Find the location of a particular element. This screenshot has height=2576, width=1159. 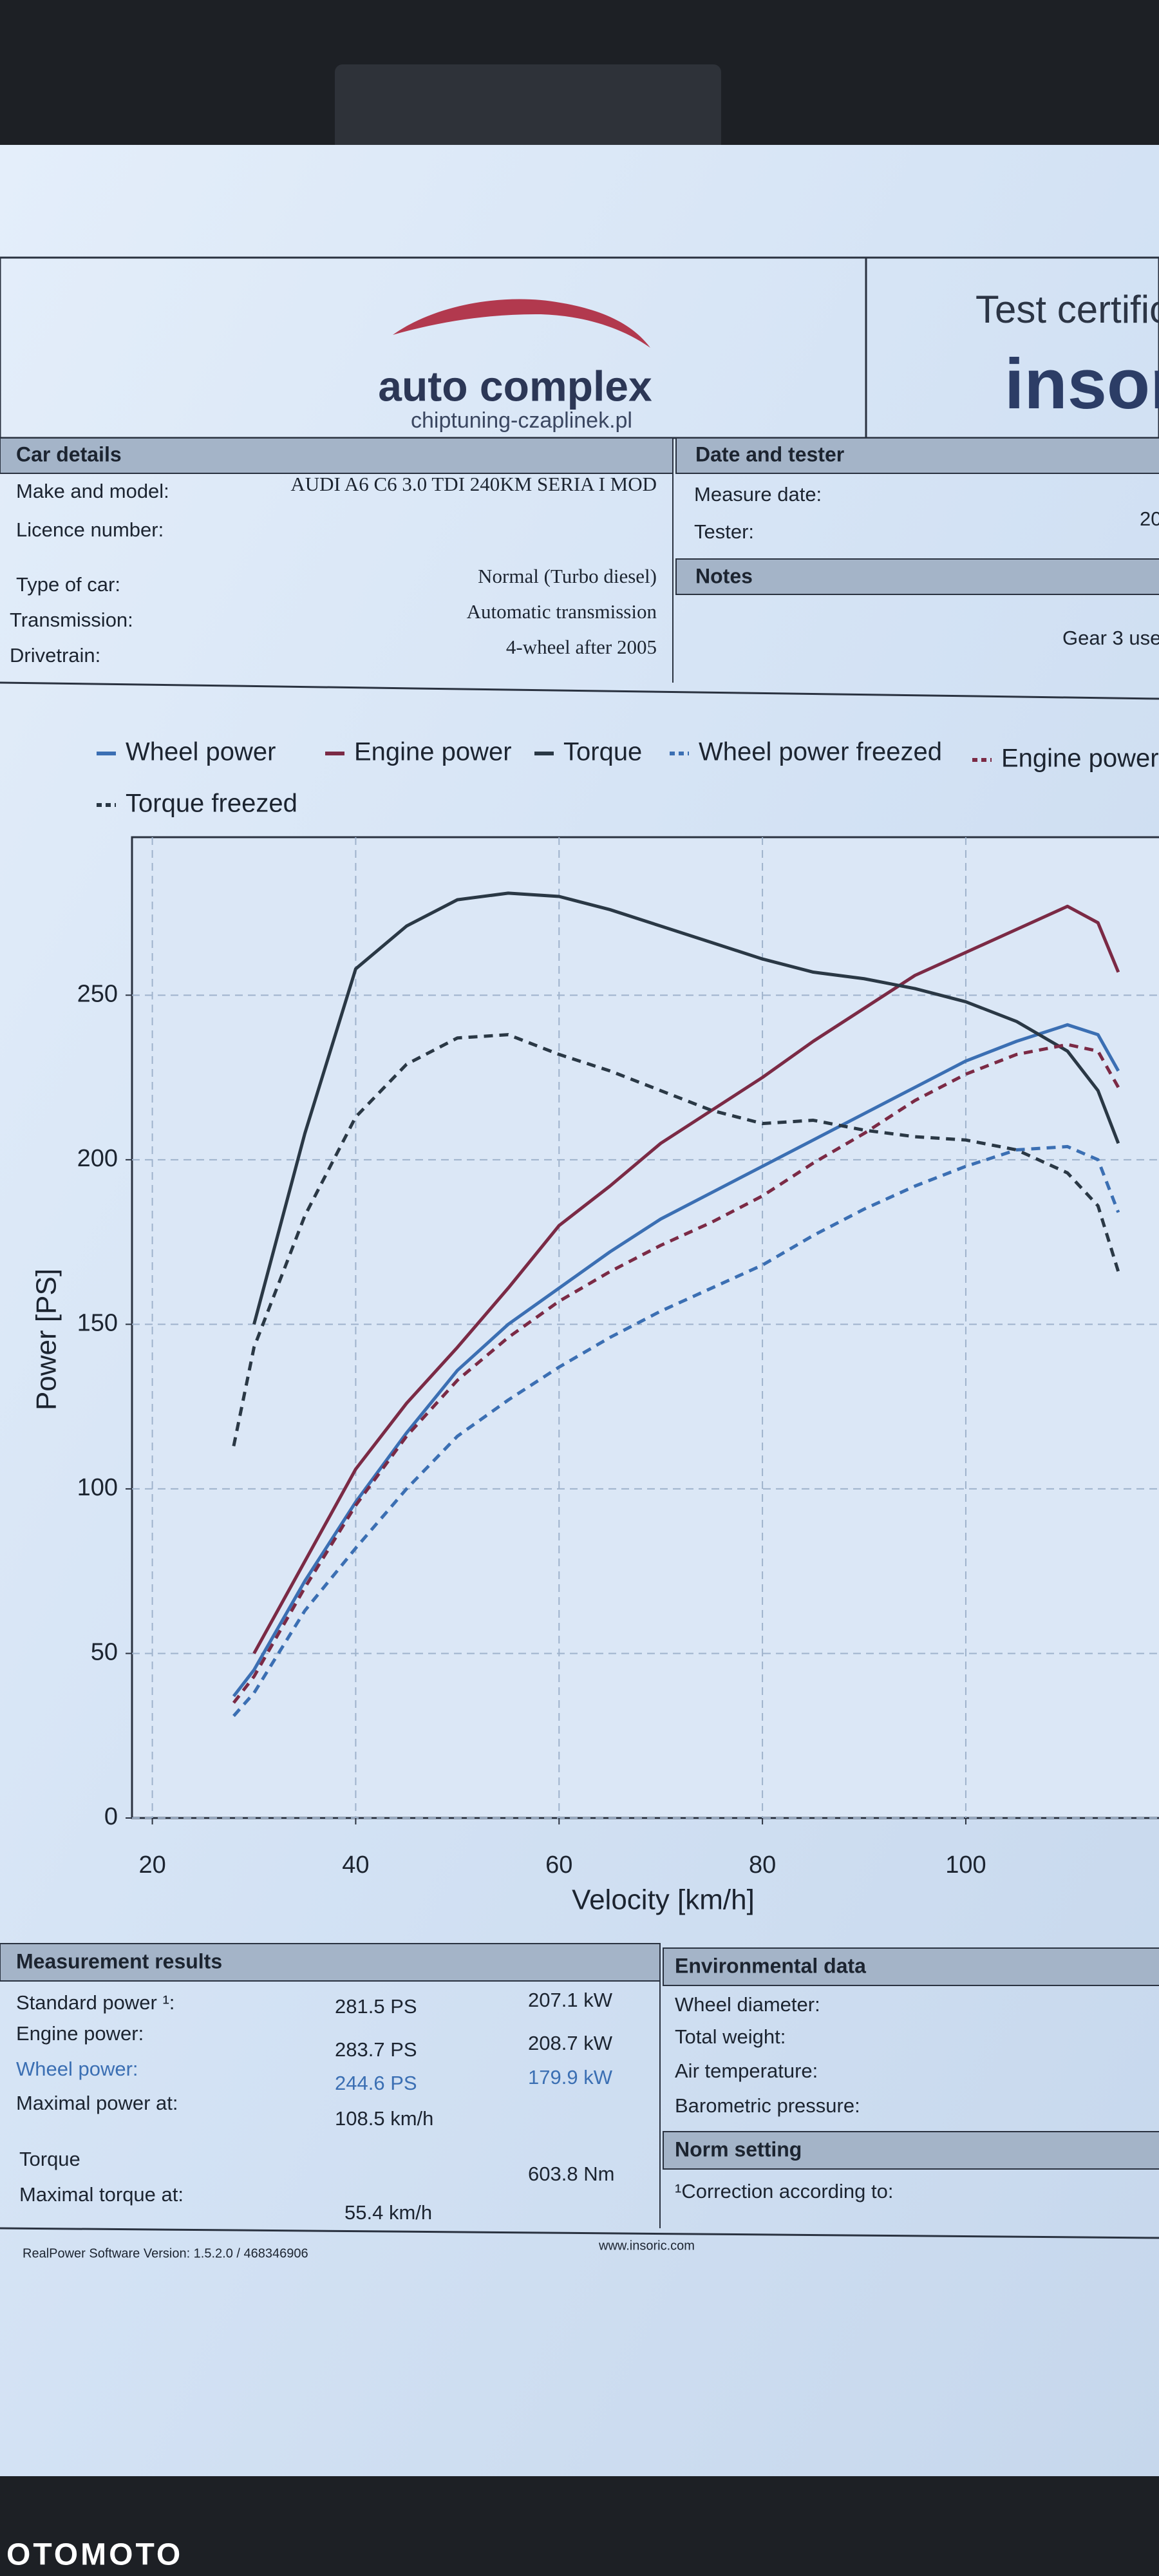

field-label: Total weight: is located at coordinates (730, 2037).